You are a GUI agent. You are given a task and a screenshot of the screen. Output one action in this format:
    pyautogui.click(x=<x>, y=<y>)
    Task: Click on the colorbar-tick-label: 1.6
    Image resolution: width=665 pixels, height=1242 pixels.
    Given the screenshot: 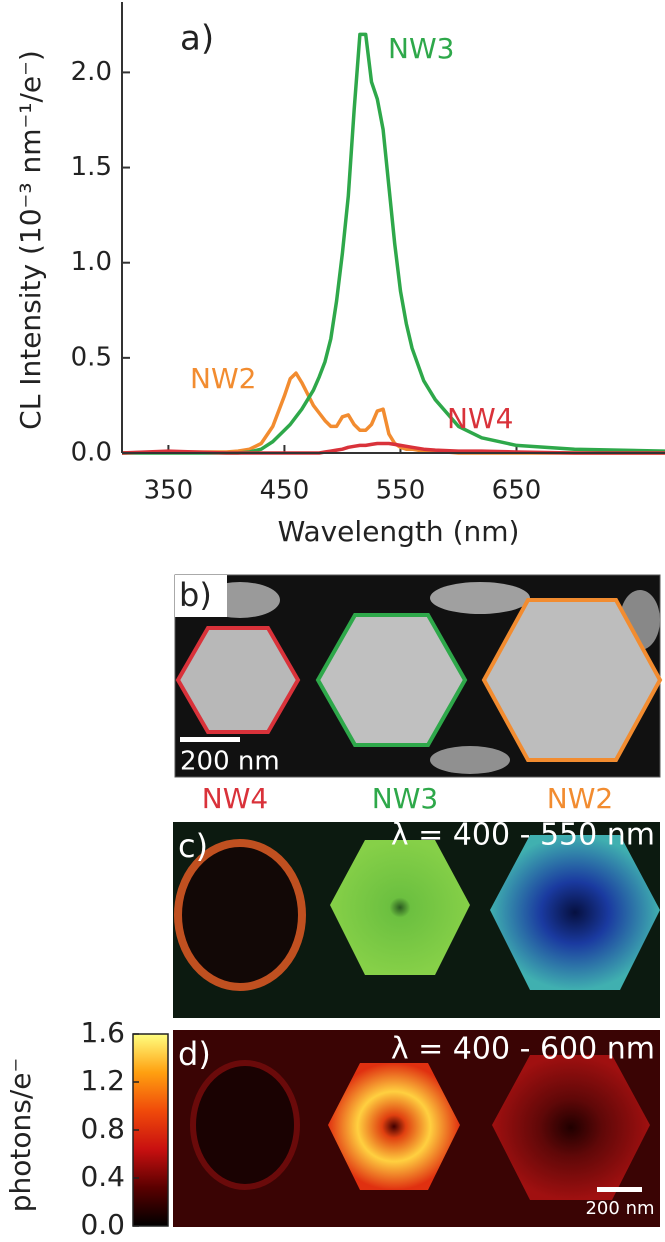 What is the action you would take?
    pyautogui.click(x=102, y=1032)
    